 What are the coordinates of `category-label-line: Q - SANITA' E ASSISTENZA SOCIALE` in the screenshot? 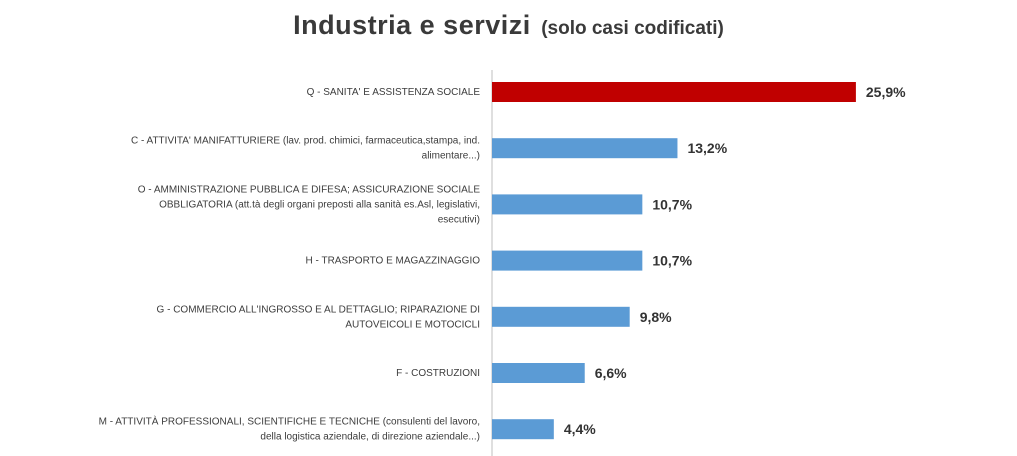 It's located at (394, 92).